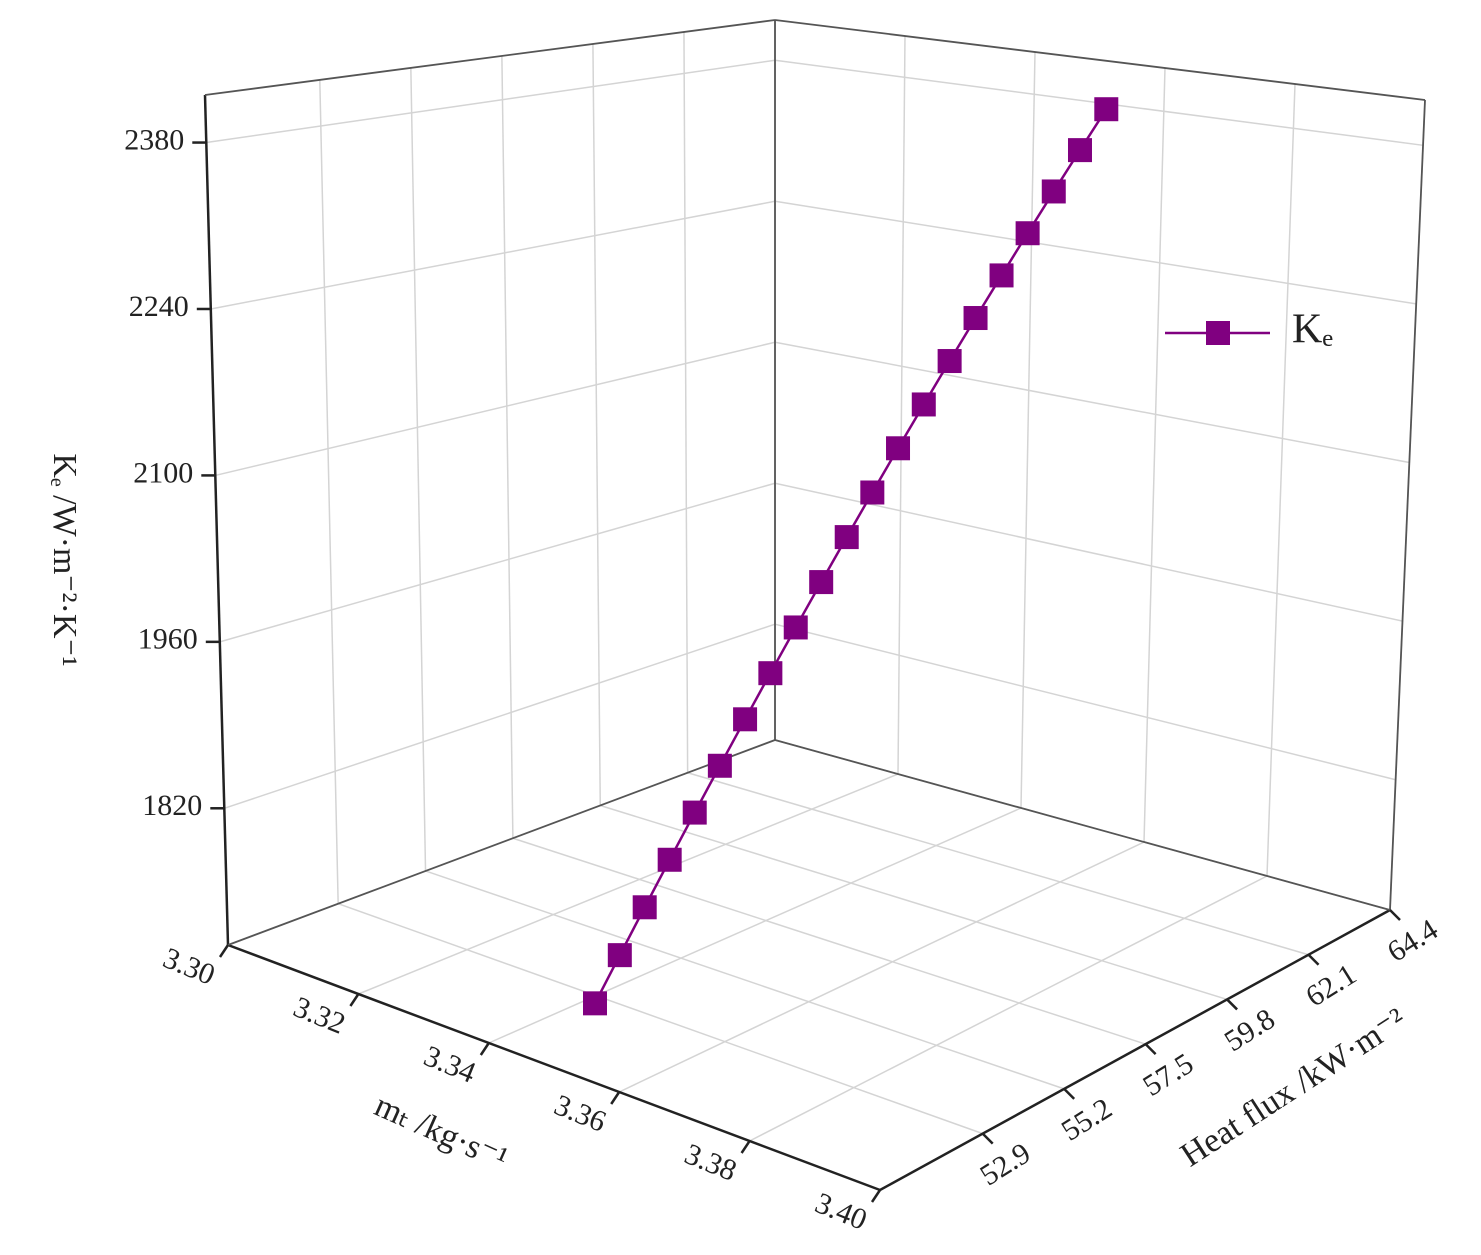  Describe the element at coordinates (580, 1113) in the screenshot. I see `x-tick-label: 3.36` at that location.